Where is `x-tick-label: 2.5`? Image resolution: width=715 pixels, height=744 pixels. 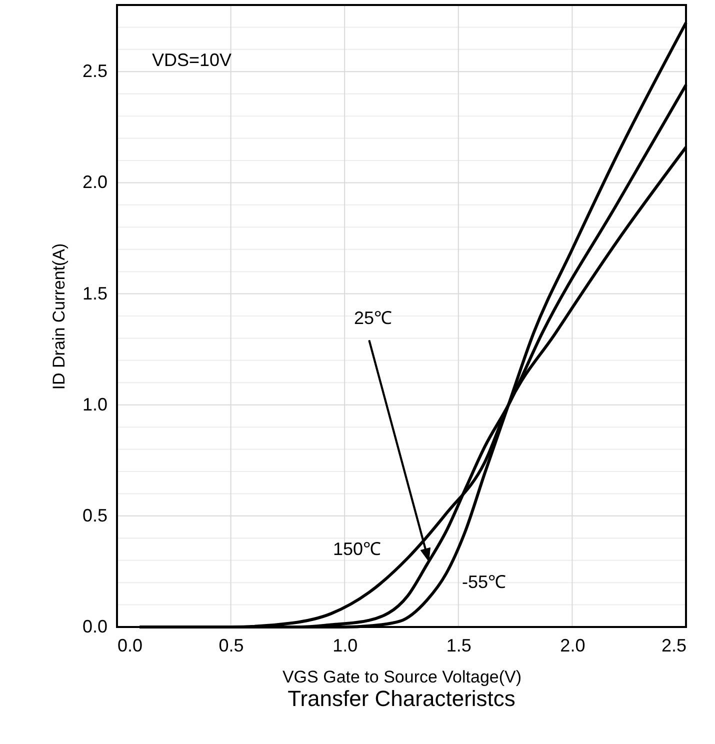 x-tick-label: 2.5 is located at coordinates (673, 646).